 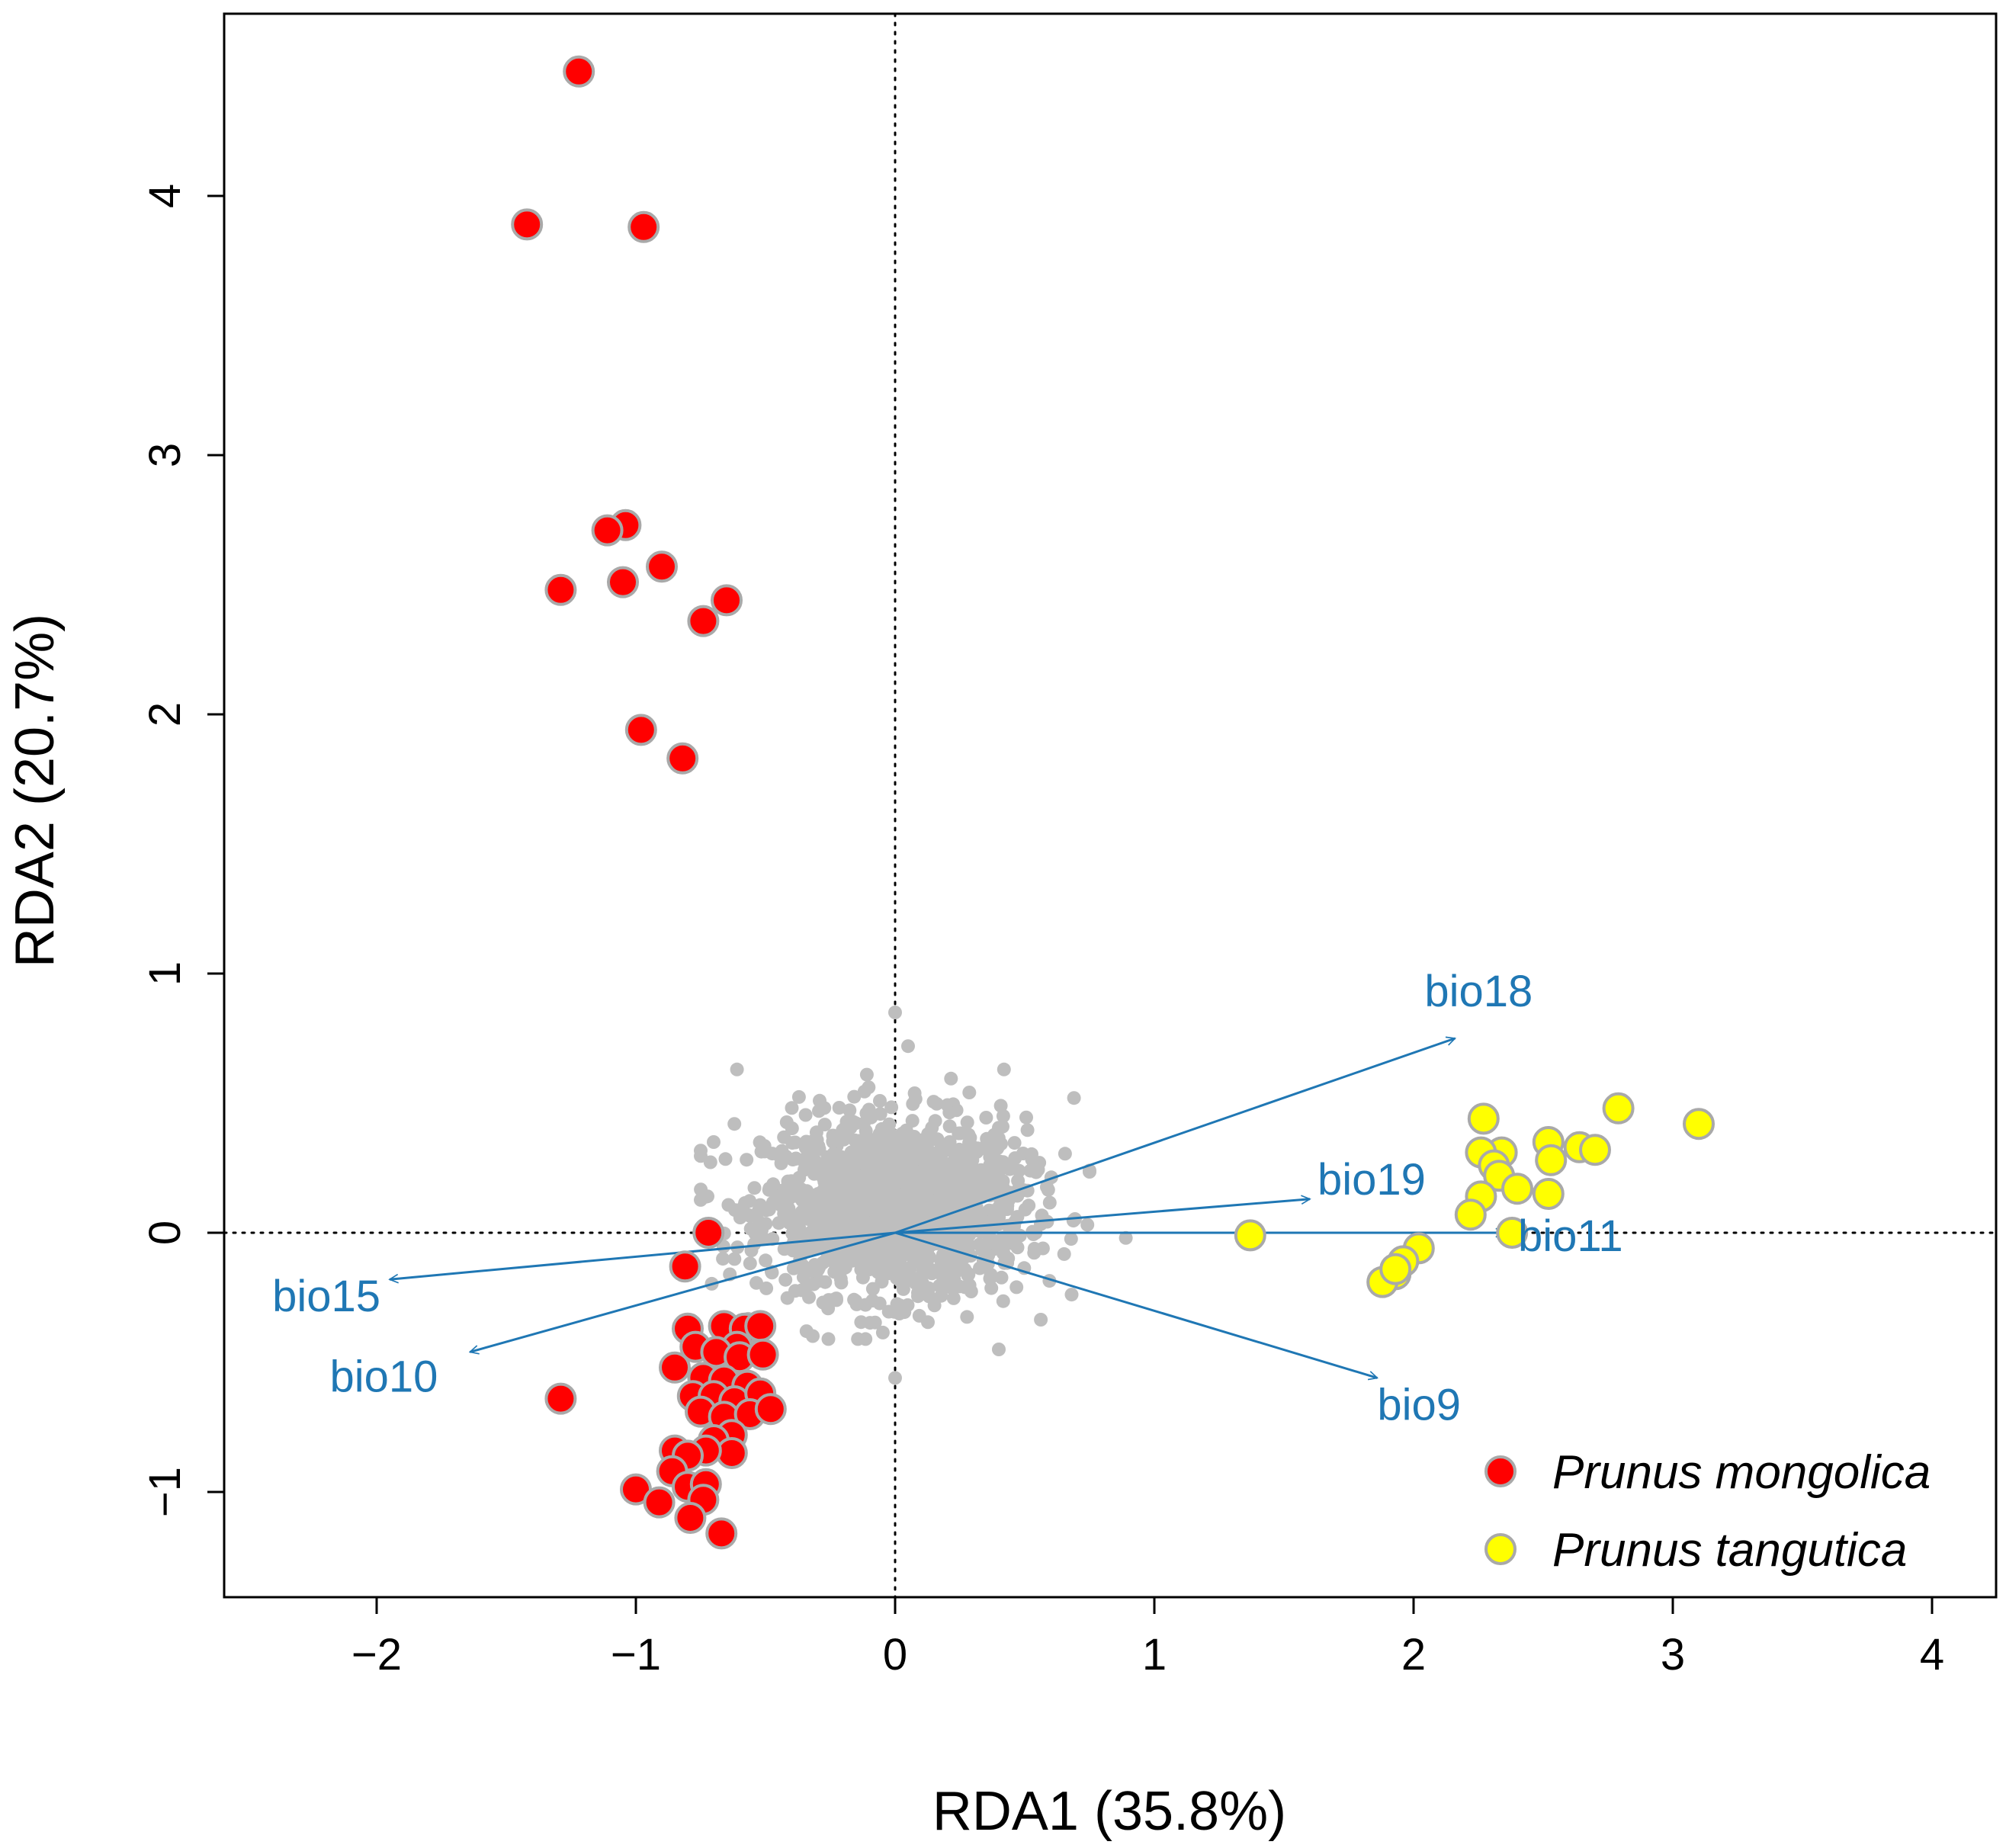 What do you see at coordinates (1707, 1511) in the screenshot?
I see `legend: Prunus mongolica Prunus tangutica` at bounding box center [1707, 1511].